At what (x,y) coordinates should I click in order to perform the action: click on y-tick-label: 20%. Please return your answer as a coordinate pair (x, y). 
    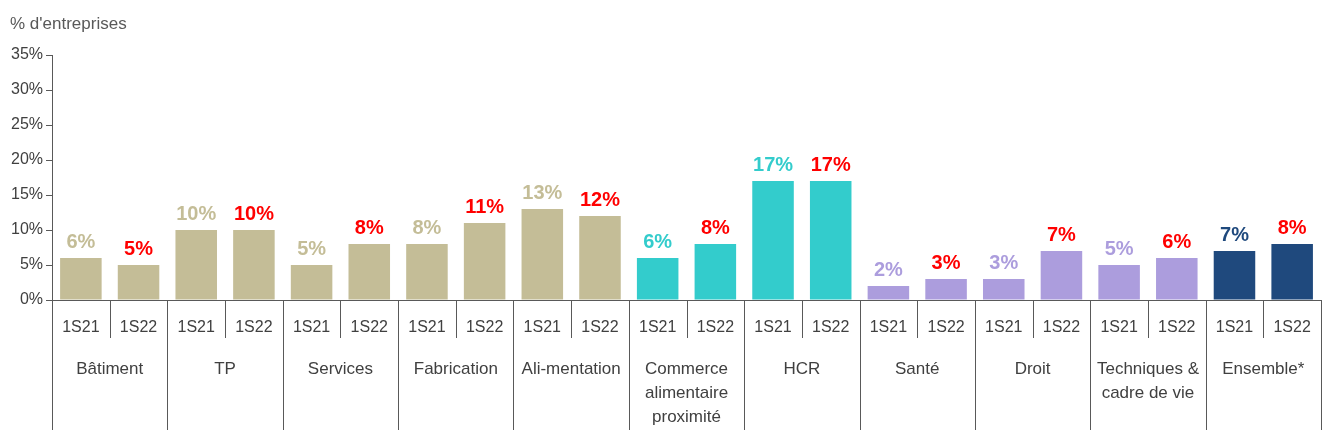
    Looking at the image, I should click on (27, 159).